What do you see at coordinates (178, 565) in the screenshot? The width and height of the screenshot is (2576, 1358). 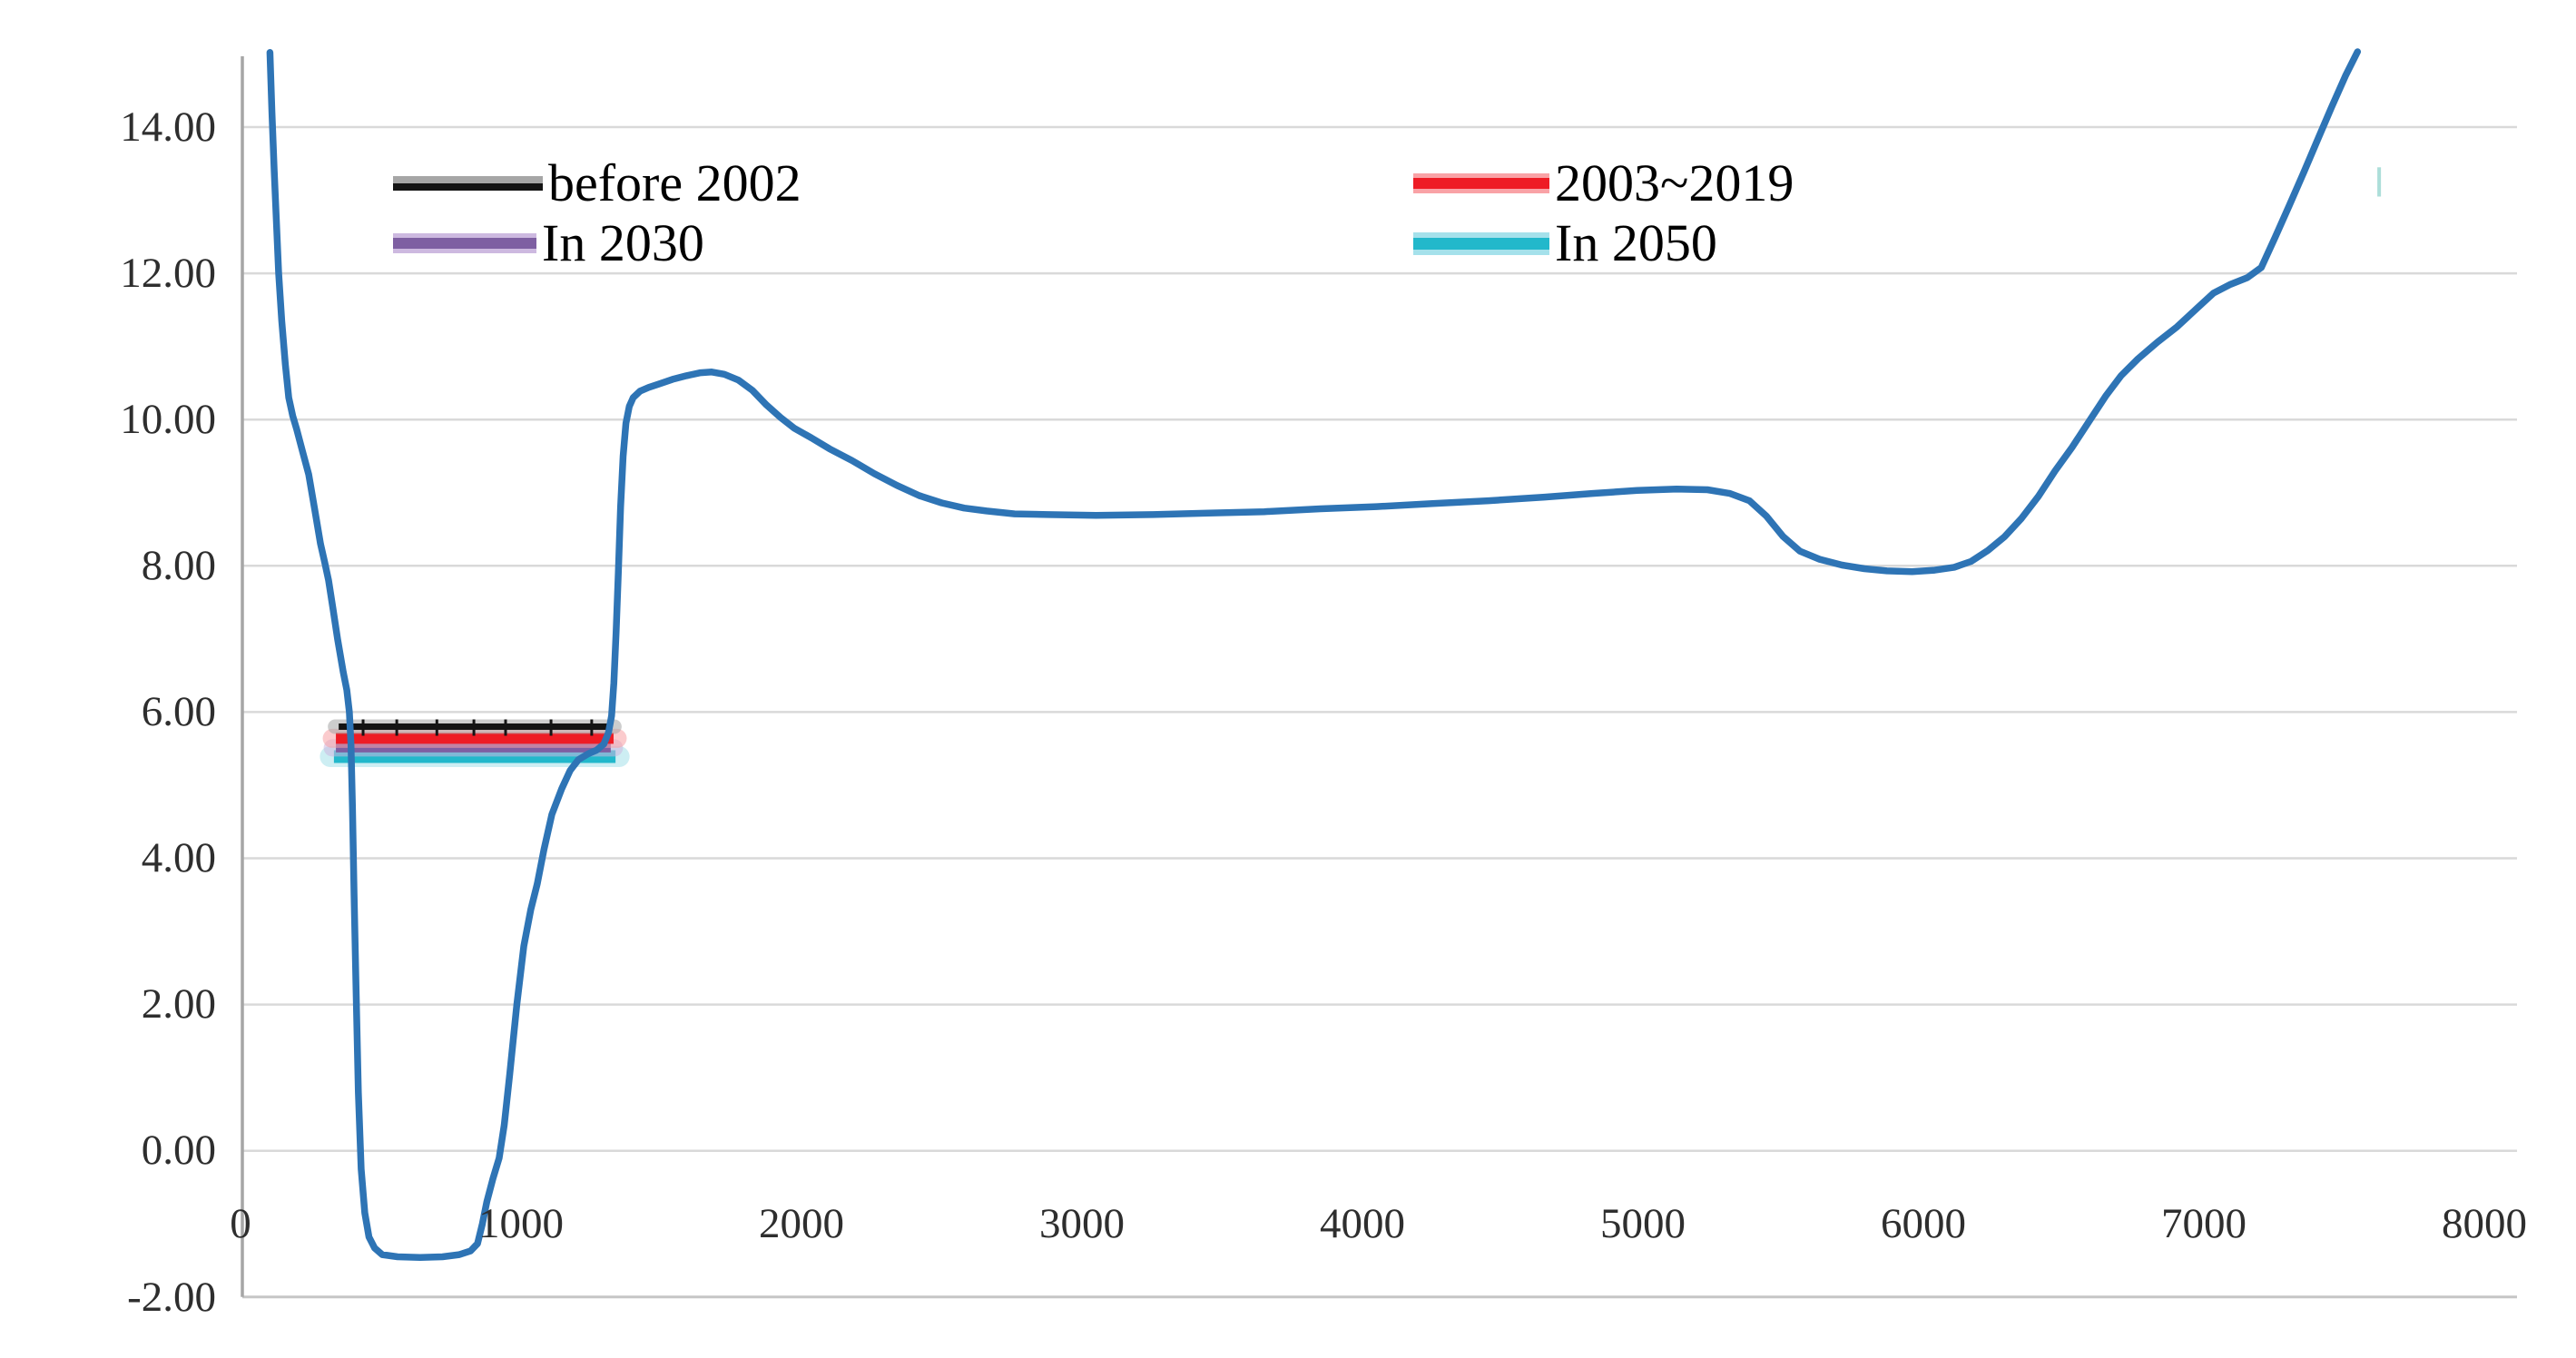 I see `y-tick-label: 8.00` at bounding box center [178, 565].